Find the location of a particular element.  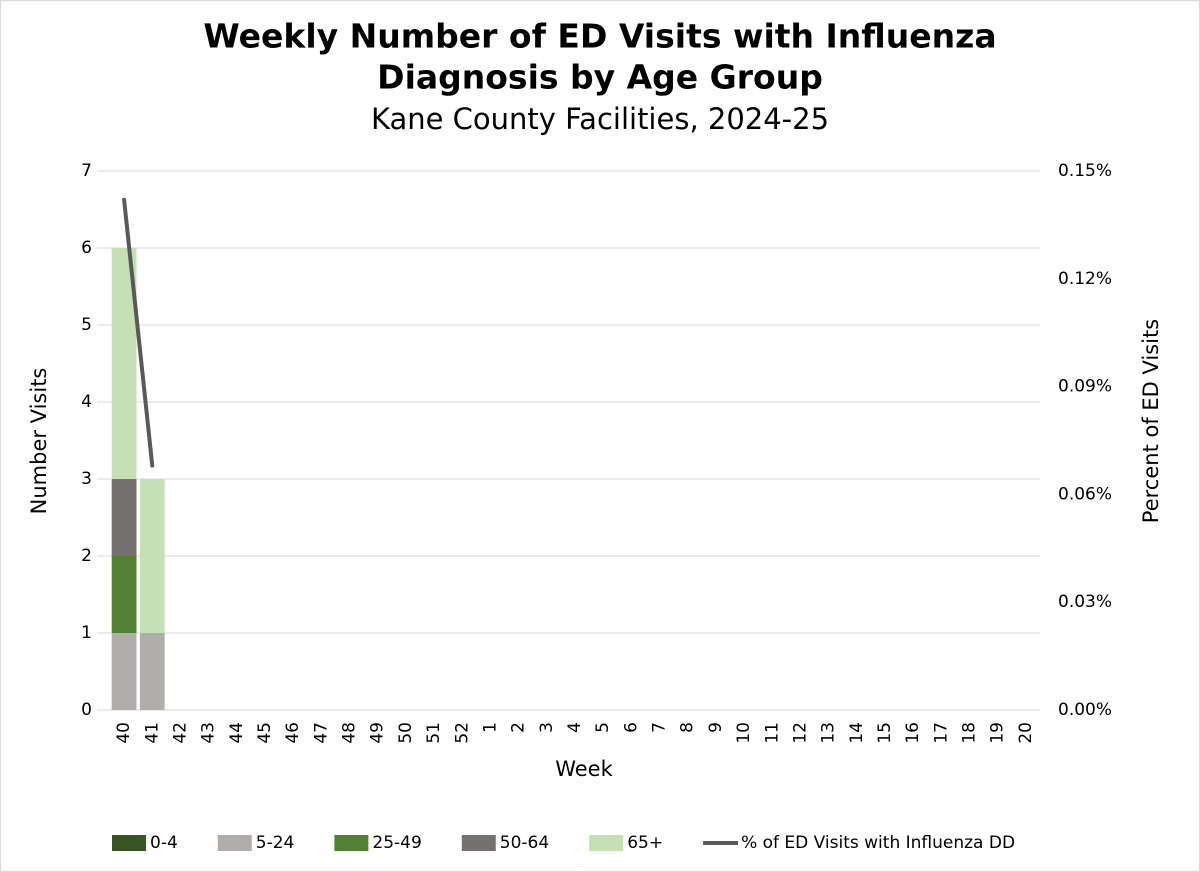

x-tick-label: 50 is located at coordinates (406, 733).